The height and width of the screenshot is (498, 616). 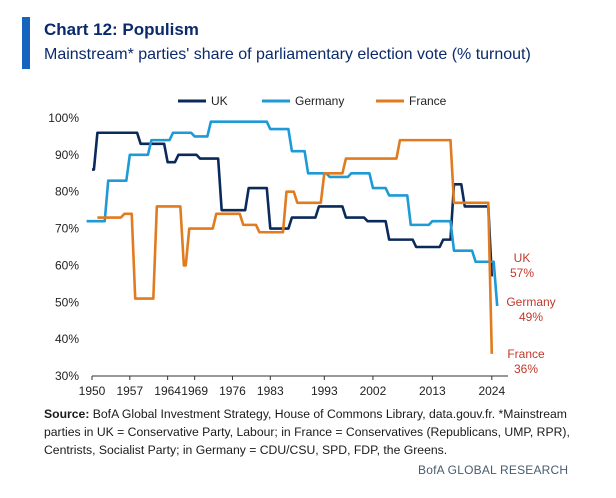 I want to click on end-value-france: 36%, so click(x=526, y=369).